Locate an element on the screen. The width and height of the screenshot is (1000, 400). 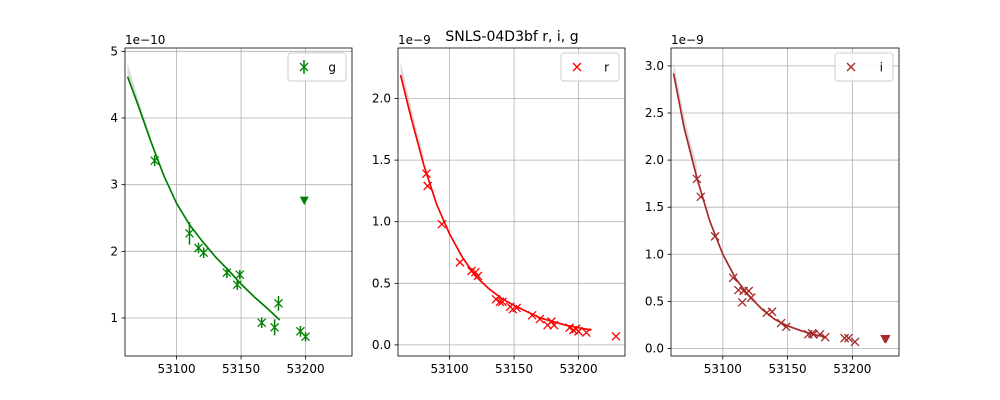
model-curve-r is located at coordinates (495, 202).